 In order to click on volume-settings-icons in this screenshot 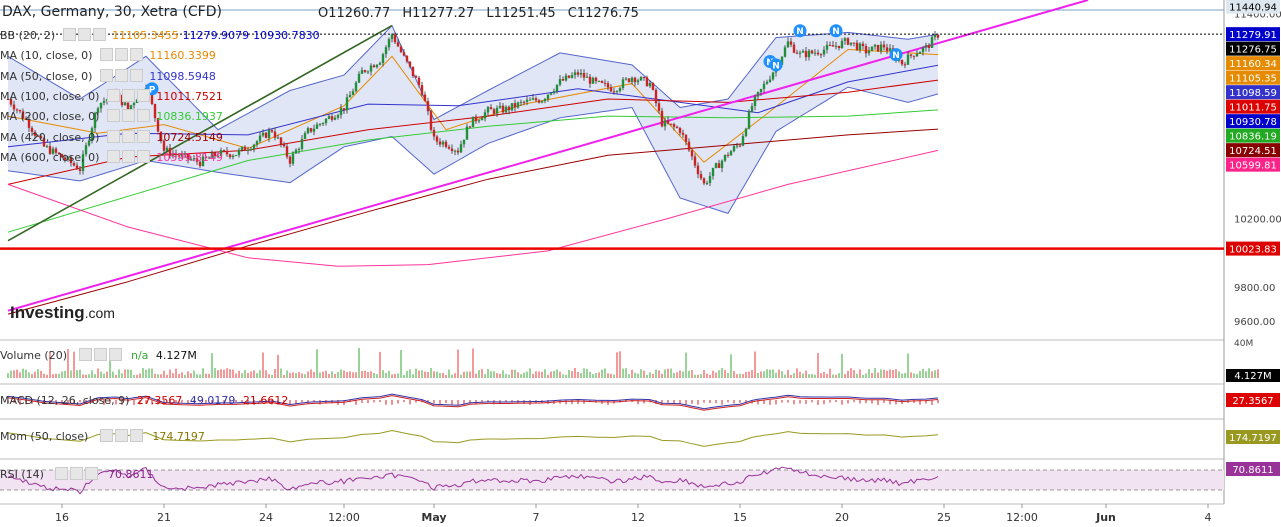, I will do `click(101, 355)`.